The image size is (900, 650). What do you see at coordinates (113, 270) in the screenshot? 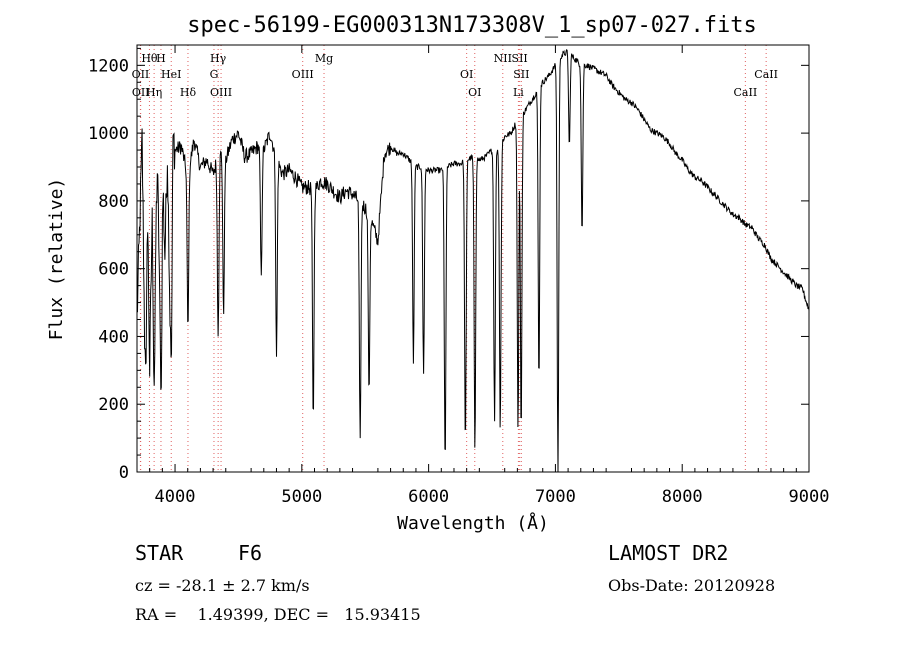
I see `y-tick-label: 600` at bounding box center [113, 270].